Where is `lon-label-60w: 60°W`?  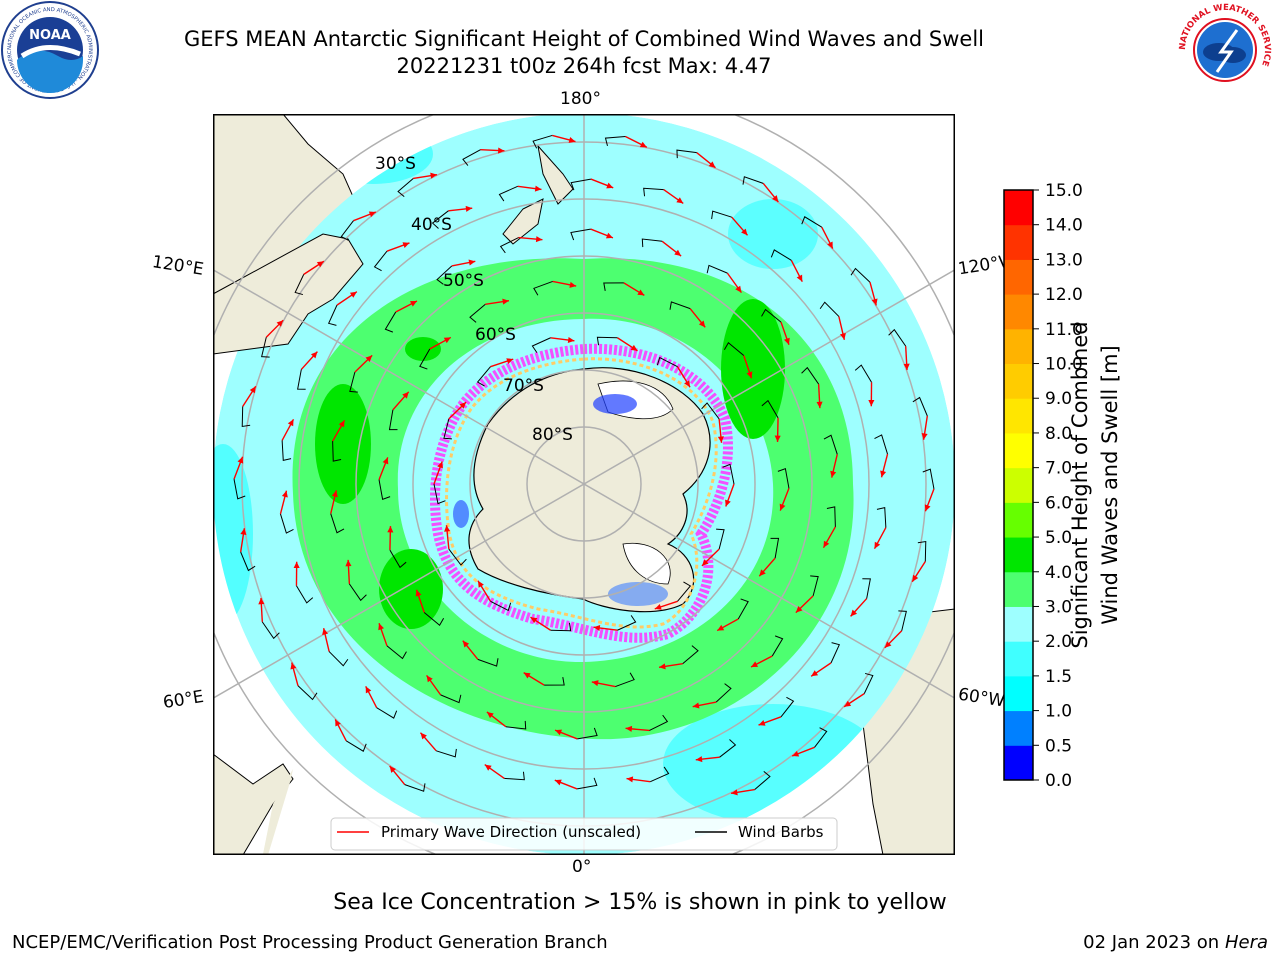 lon-label-60w: 60°W is located at coordinates (981, 698).